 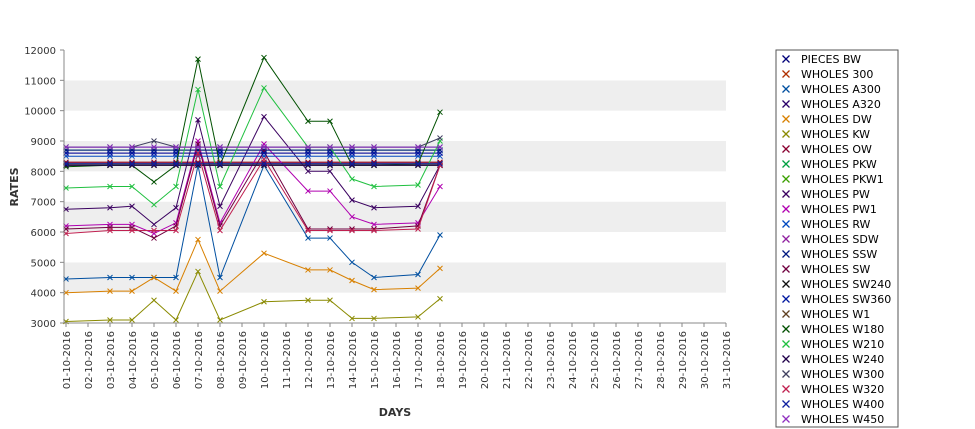 What do you see at coordinates (331, 360) in the screenshot?
I see `x-tick-label: 13-10-2016` at bounding box center [331, 360].